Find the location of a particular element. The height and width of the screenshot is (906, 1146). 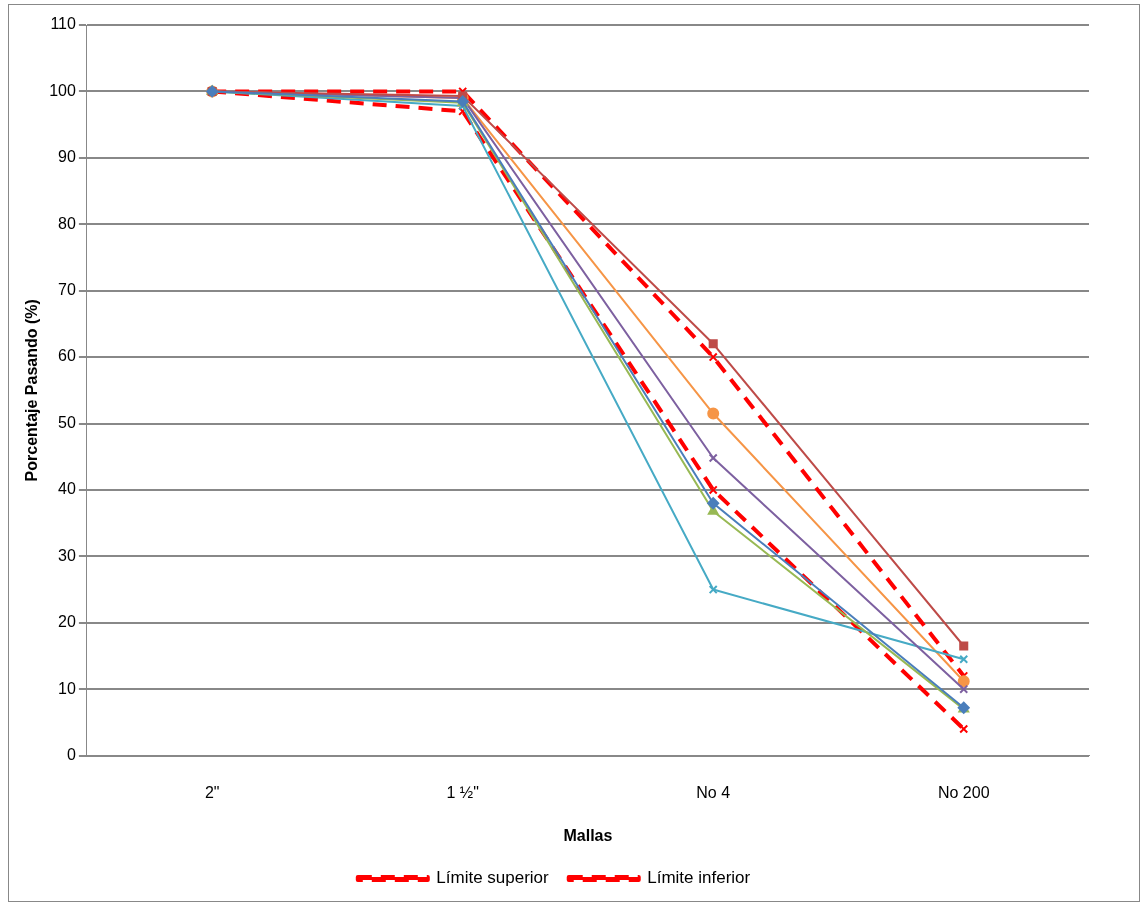

x-axis-title: Mallas is located at coordinates (588, 835).